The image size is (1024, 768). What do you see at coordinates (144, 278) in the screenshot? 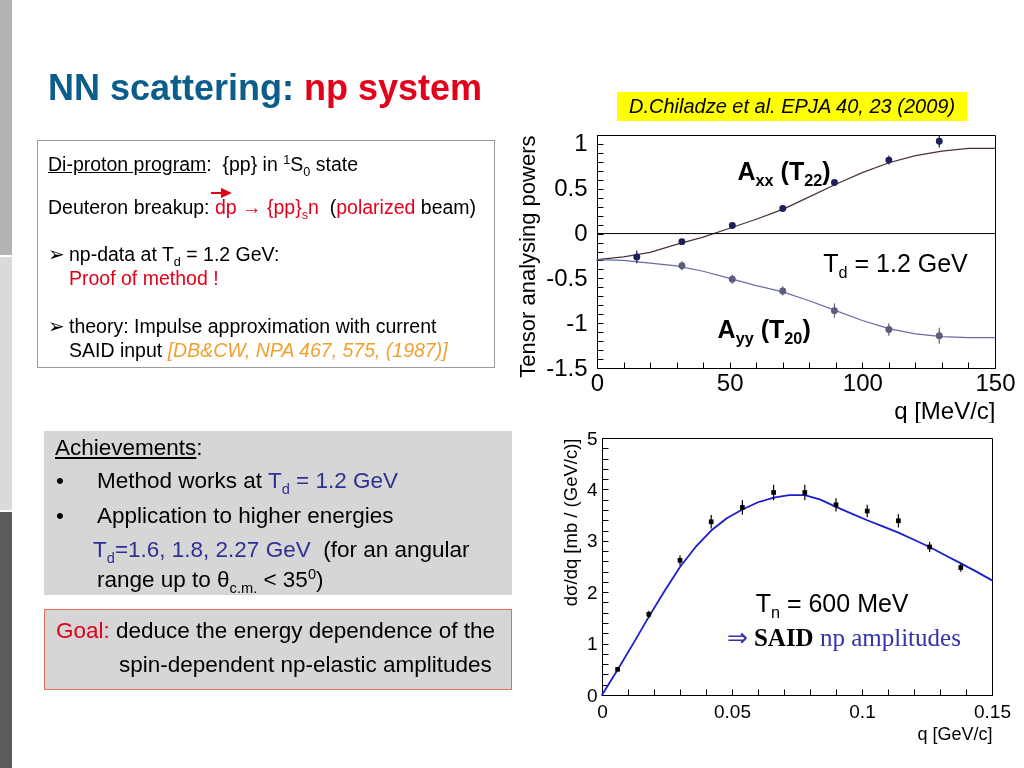
I see `text: Proof of method !` at bounding box center [144, 278].